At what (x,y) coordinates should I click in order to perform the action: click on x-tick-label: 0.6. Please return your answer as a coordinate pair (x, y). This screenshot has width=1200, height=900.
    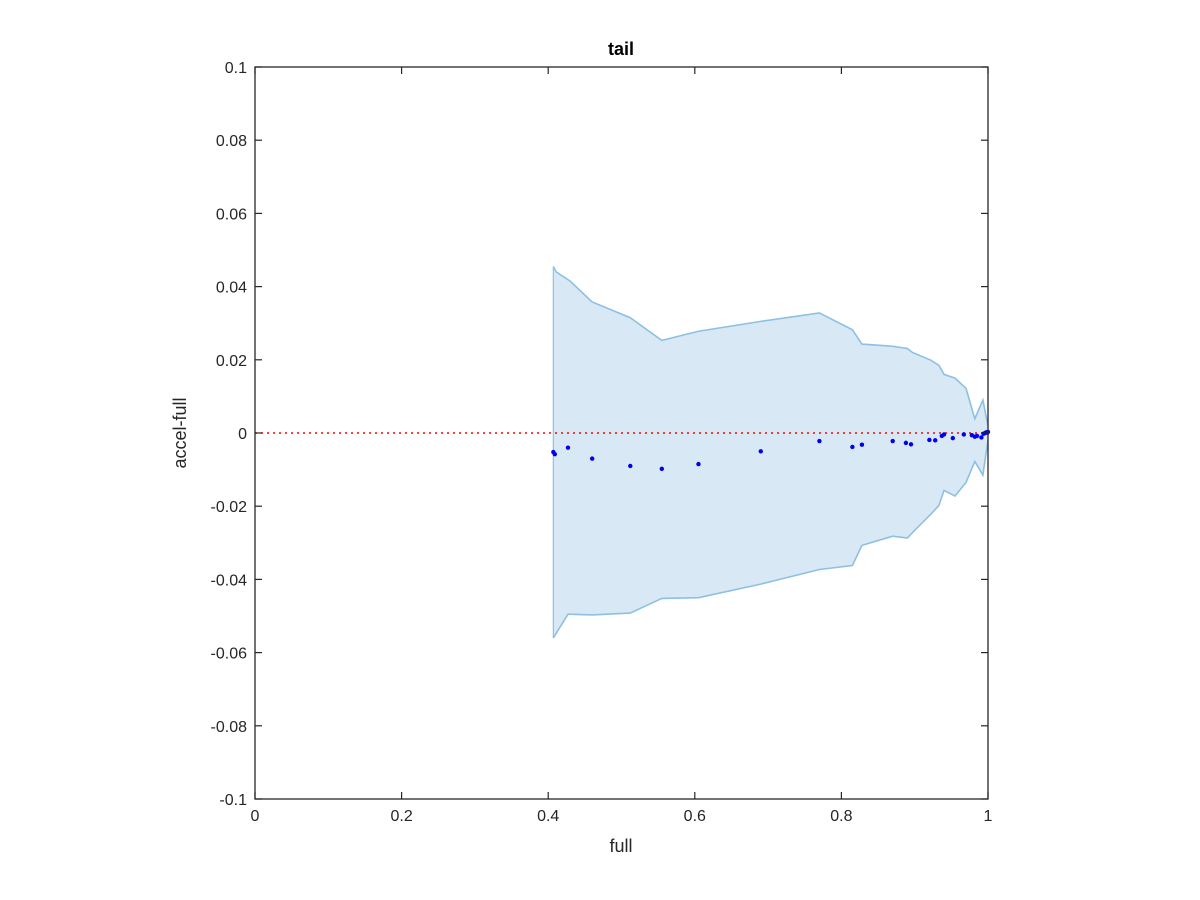
    Looking at the image, I should click on (695, 816).